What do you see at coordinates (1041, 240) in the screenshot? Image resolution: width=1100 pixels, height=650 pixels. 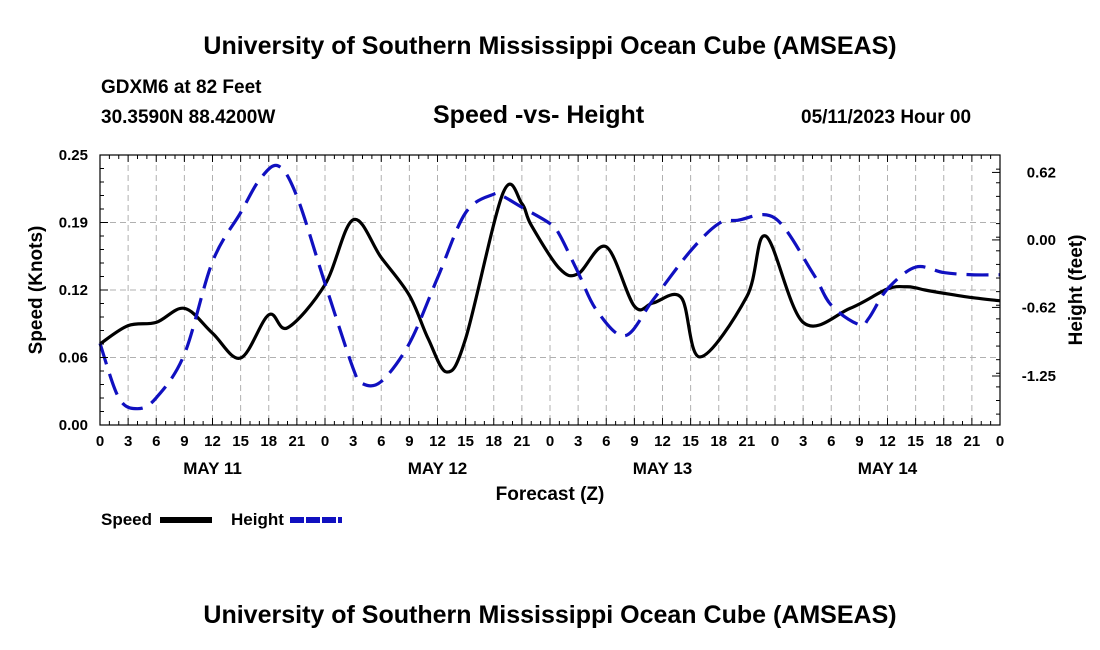 I see `y2-tick-label: 0.00` at bounding box center [1041, 240].